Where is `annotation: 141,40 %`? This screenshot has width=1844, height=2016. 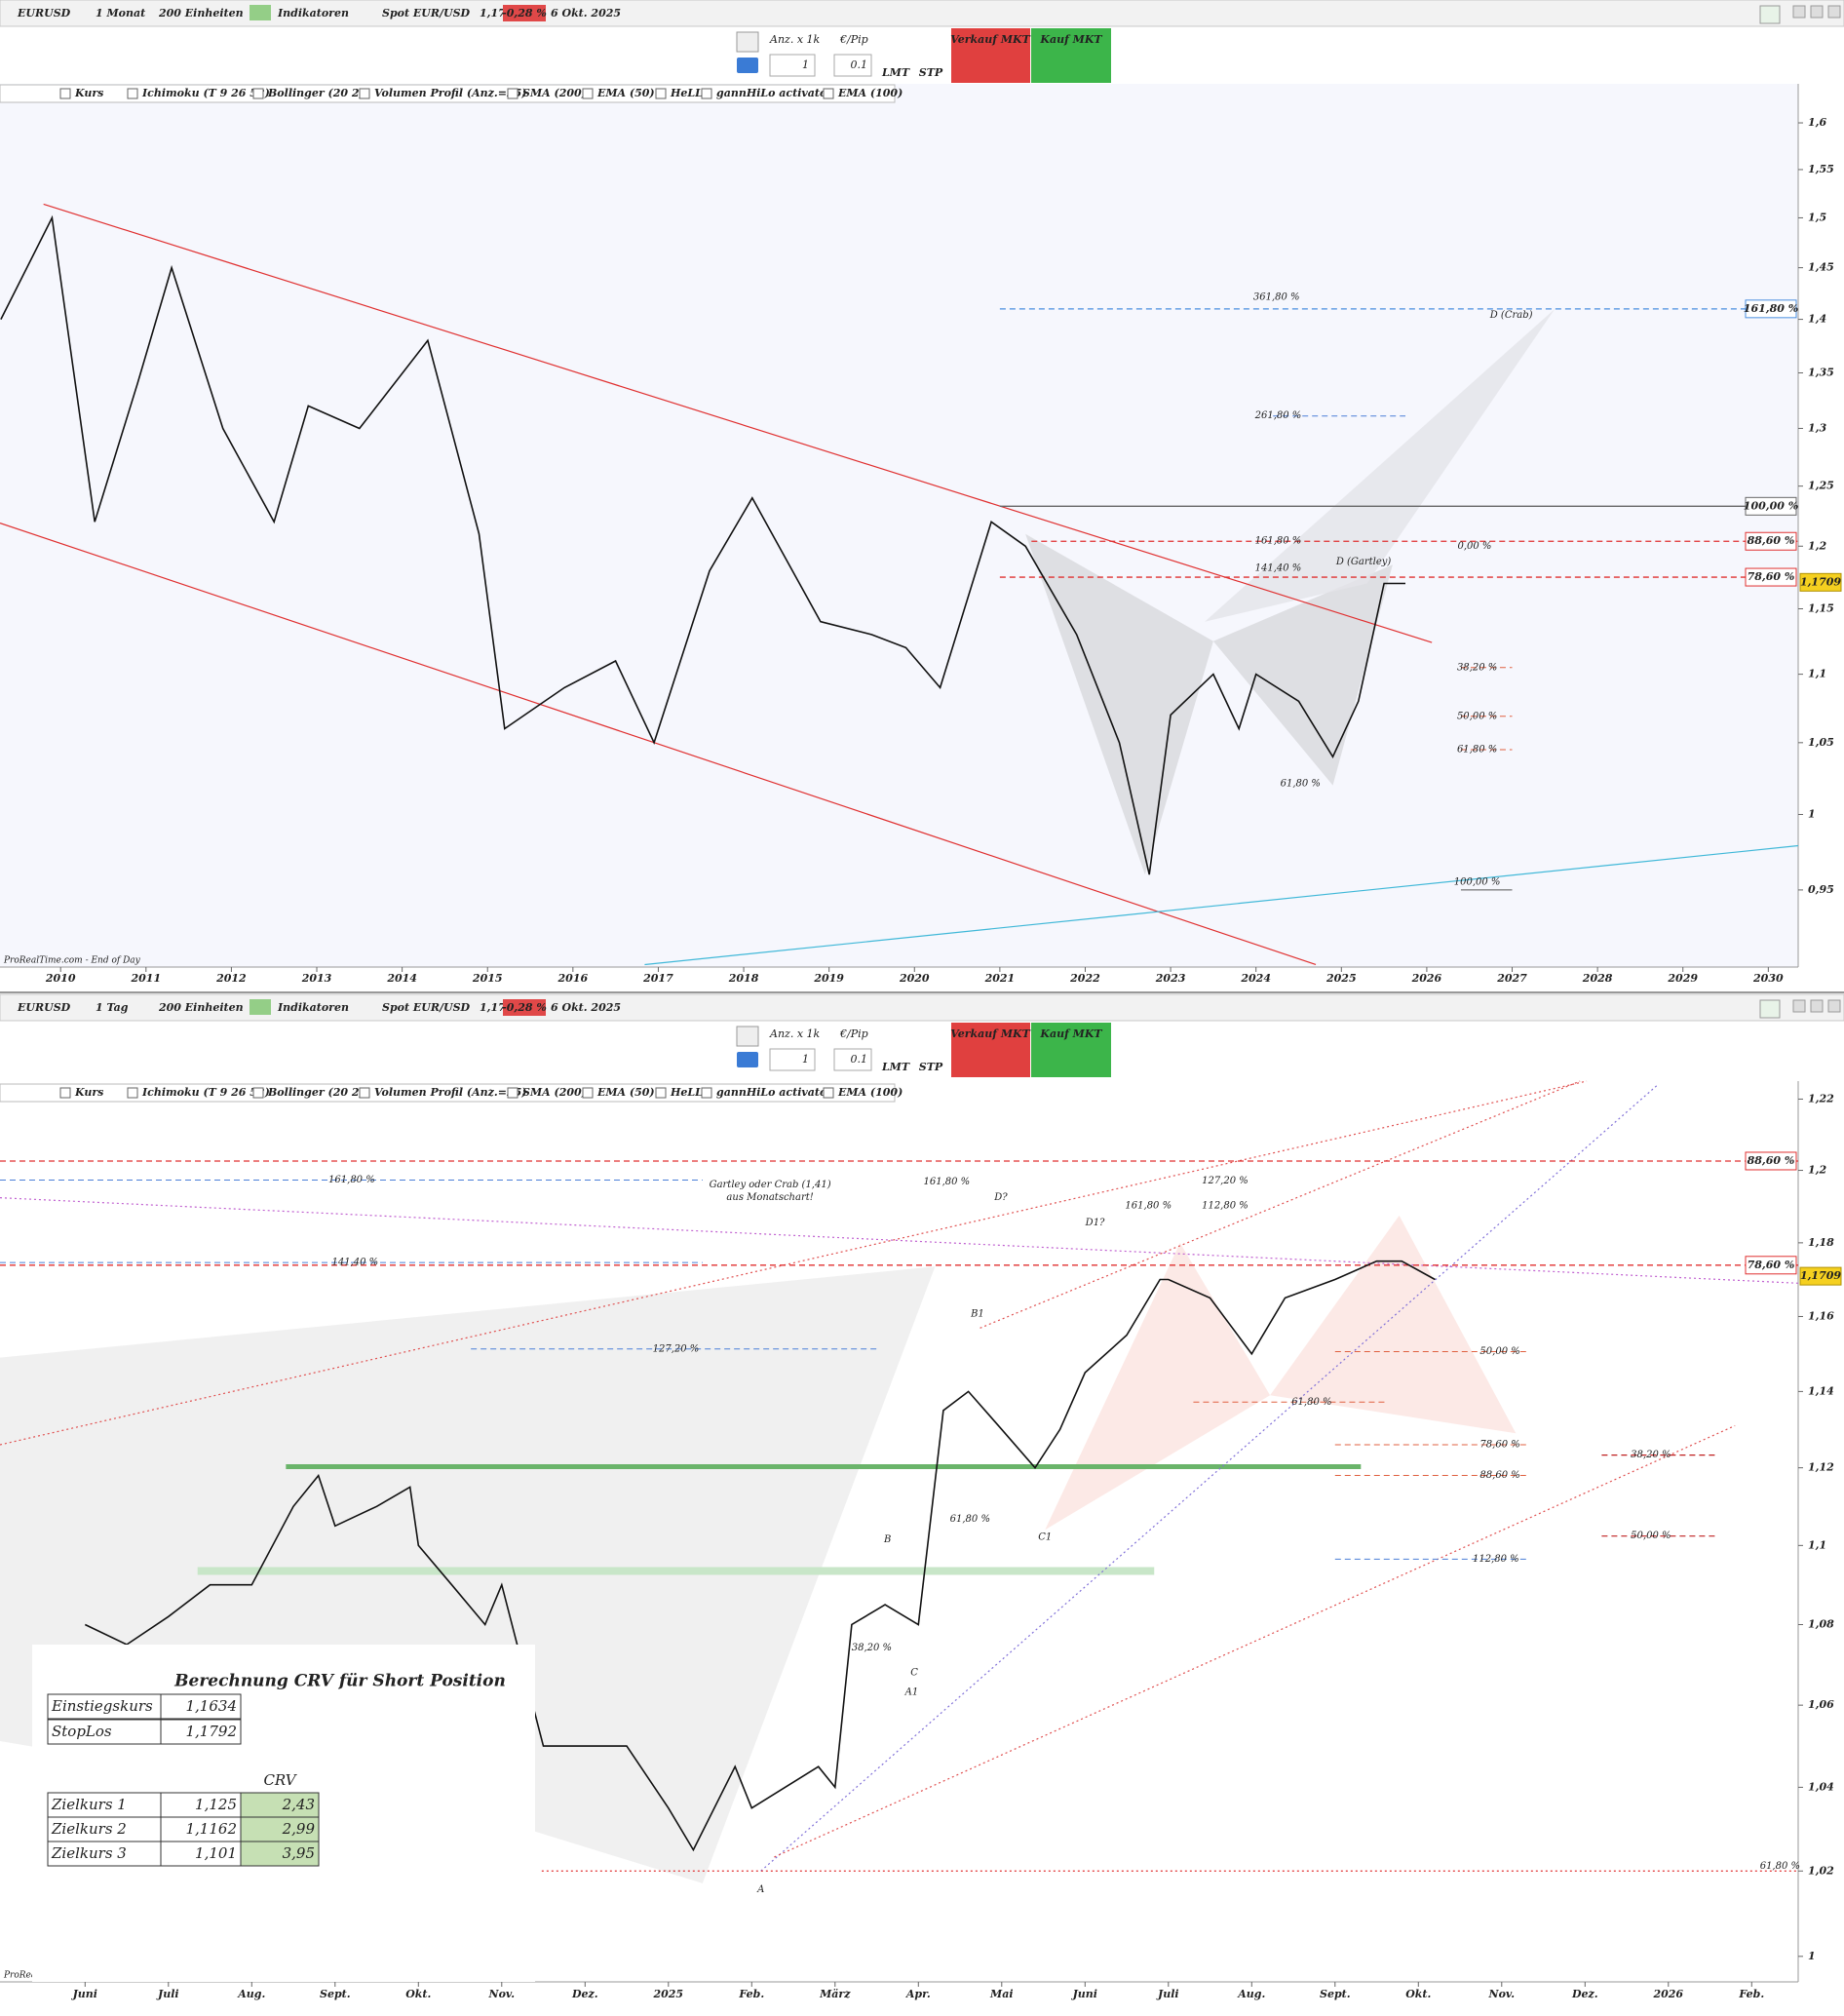
annotation: 141,40 % is located at coordinates (1279, 568).